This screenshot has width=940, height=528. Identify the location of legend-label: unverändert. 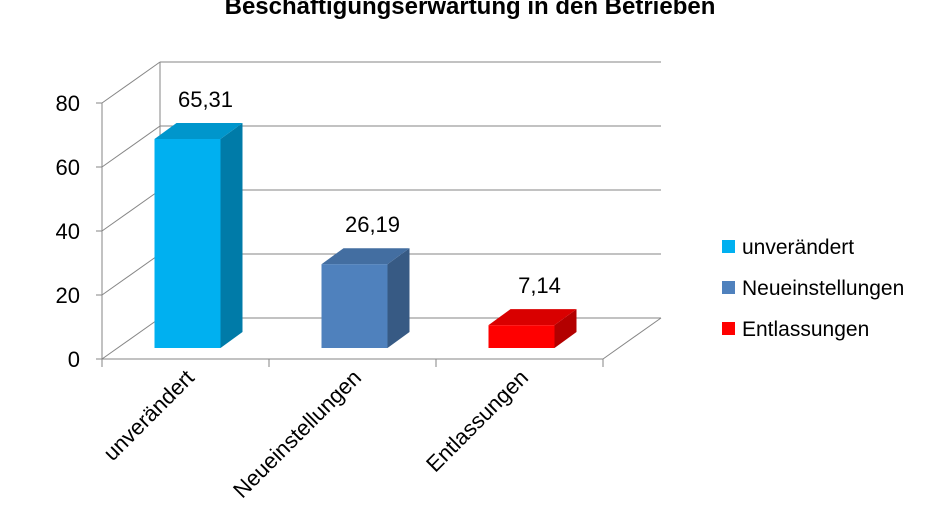
(798, 247).